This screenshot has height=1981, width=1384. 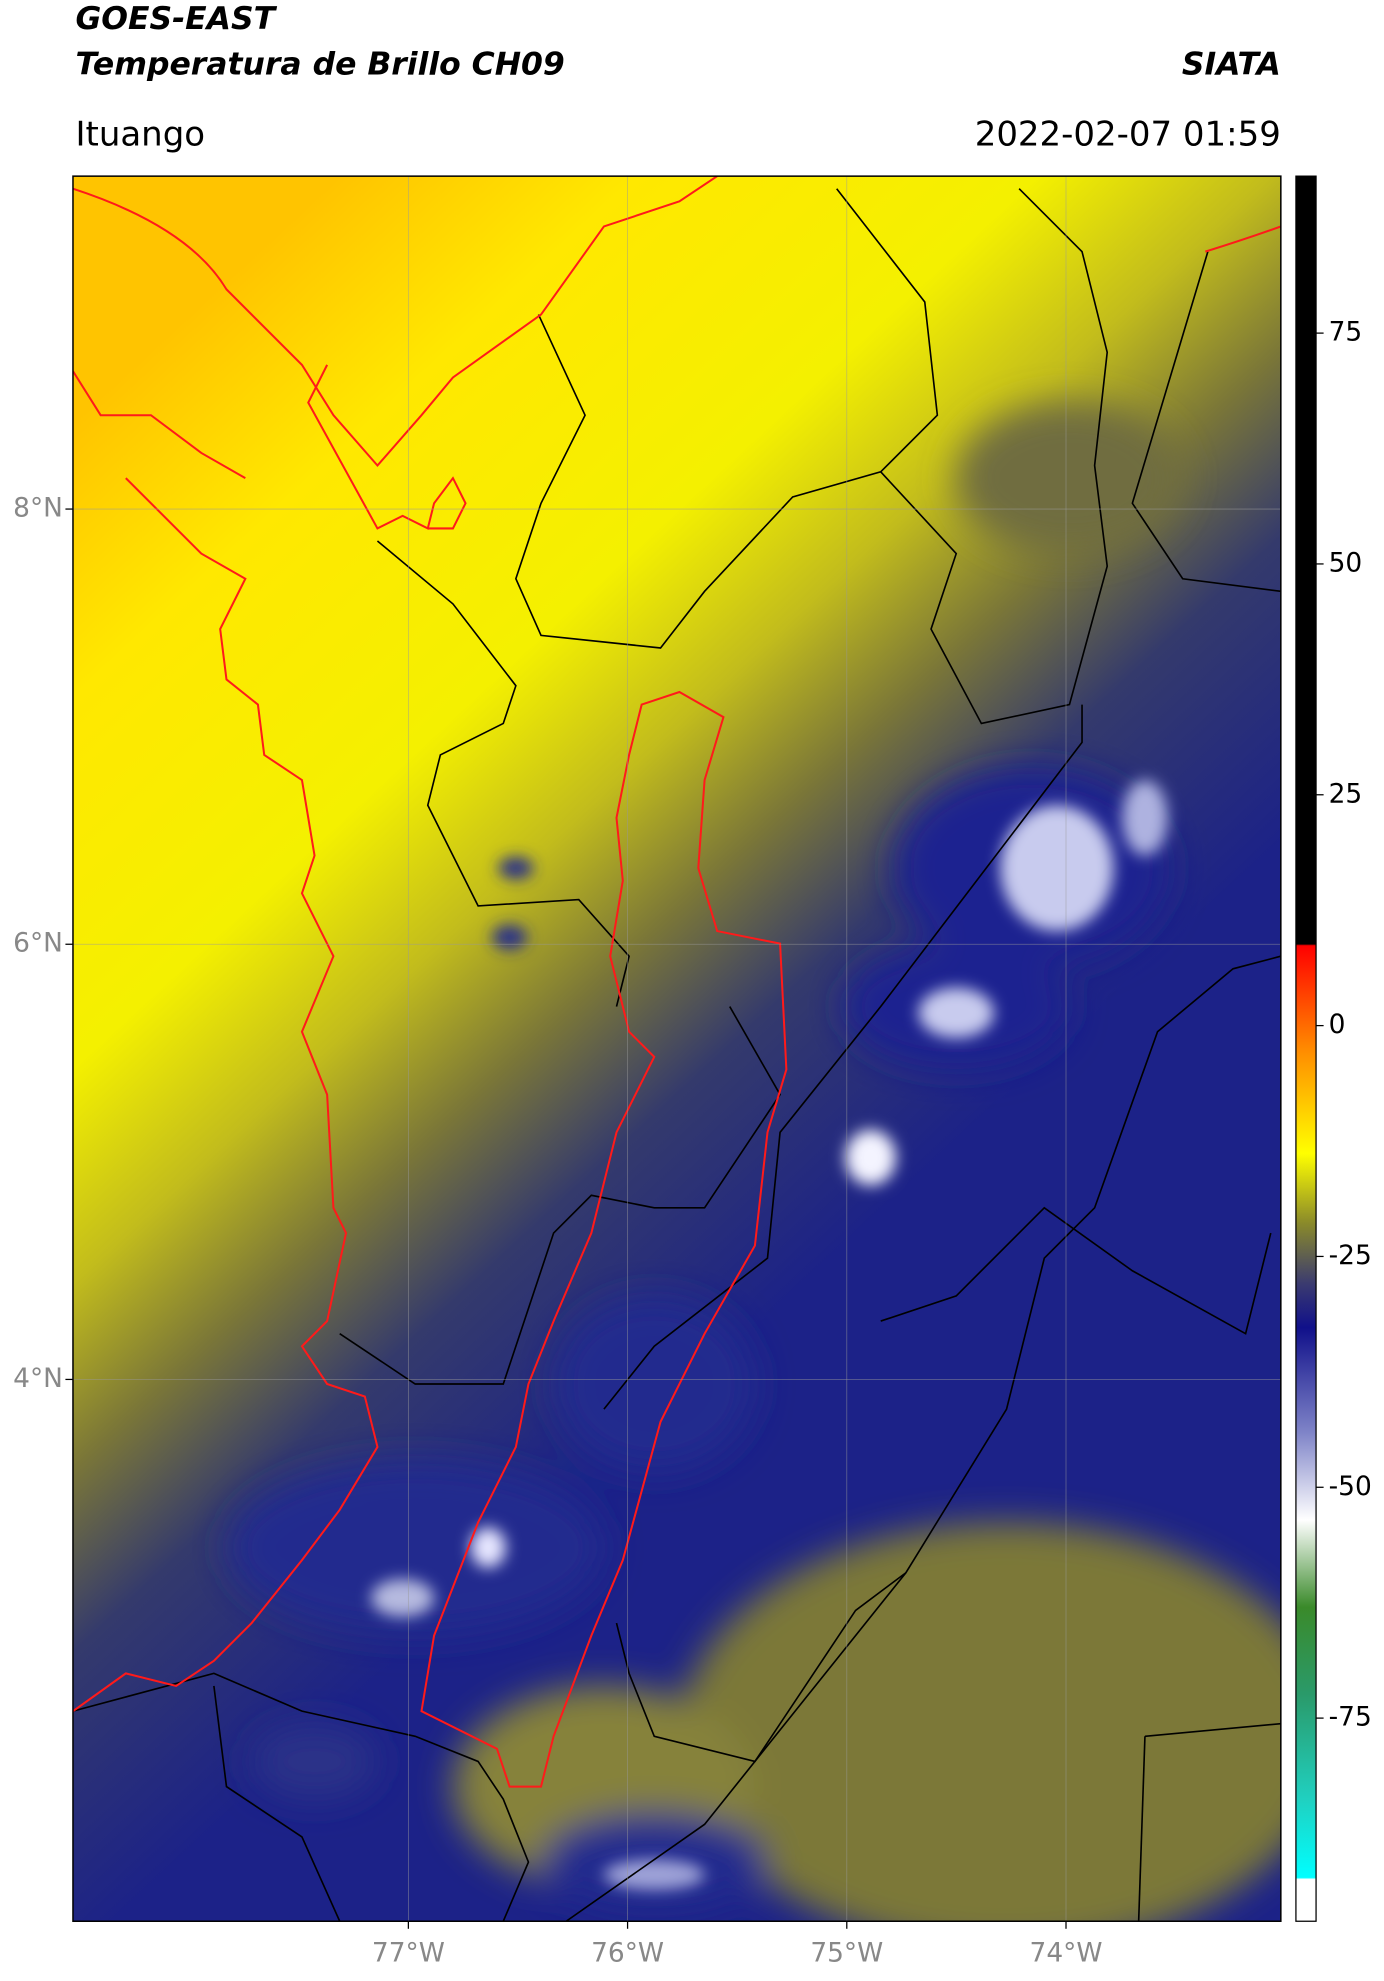 What do you see at coordinates (1350, 1717) in the screenshot?
I see `colorbar-tick-label: -75` at bounding box center [1350, 1717].